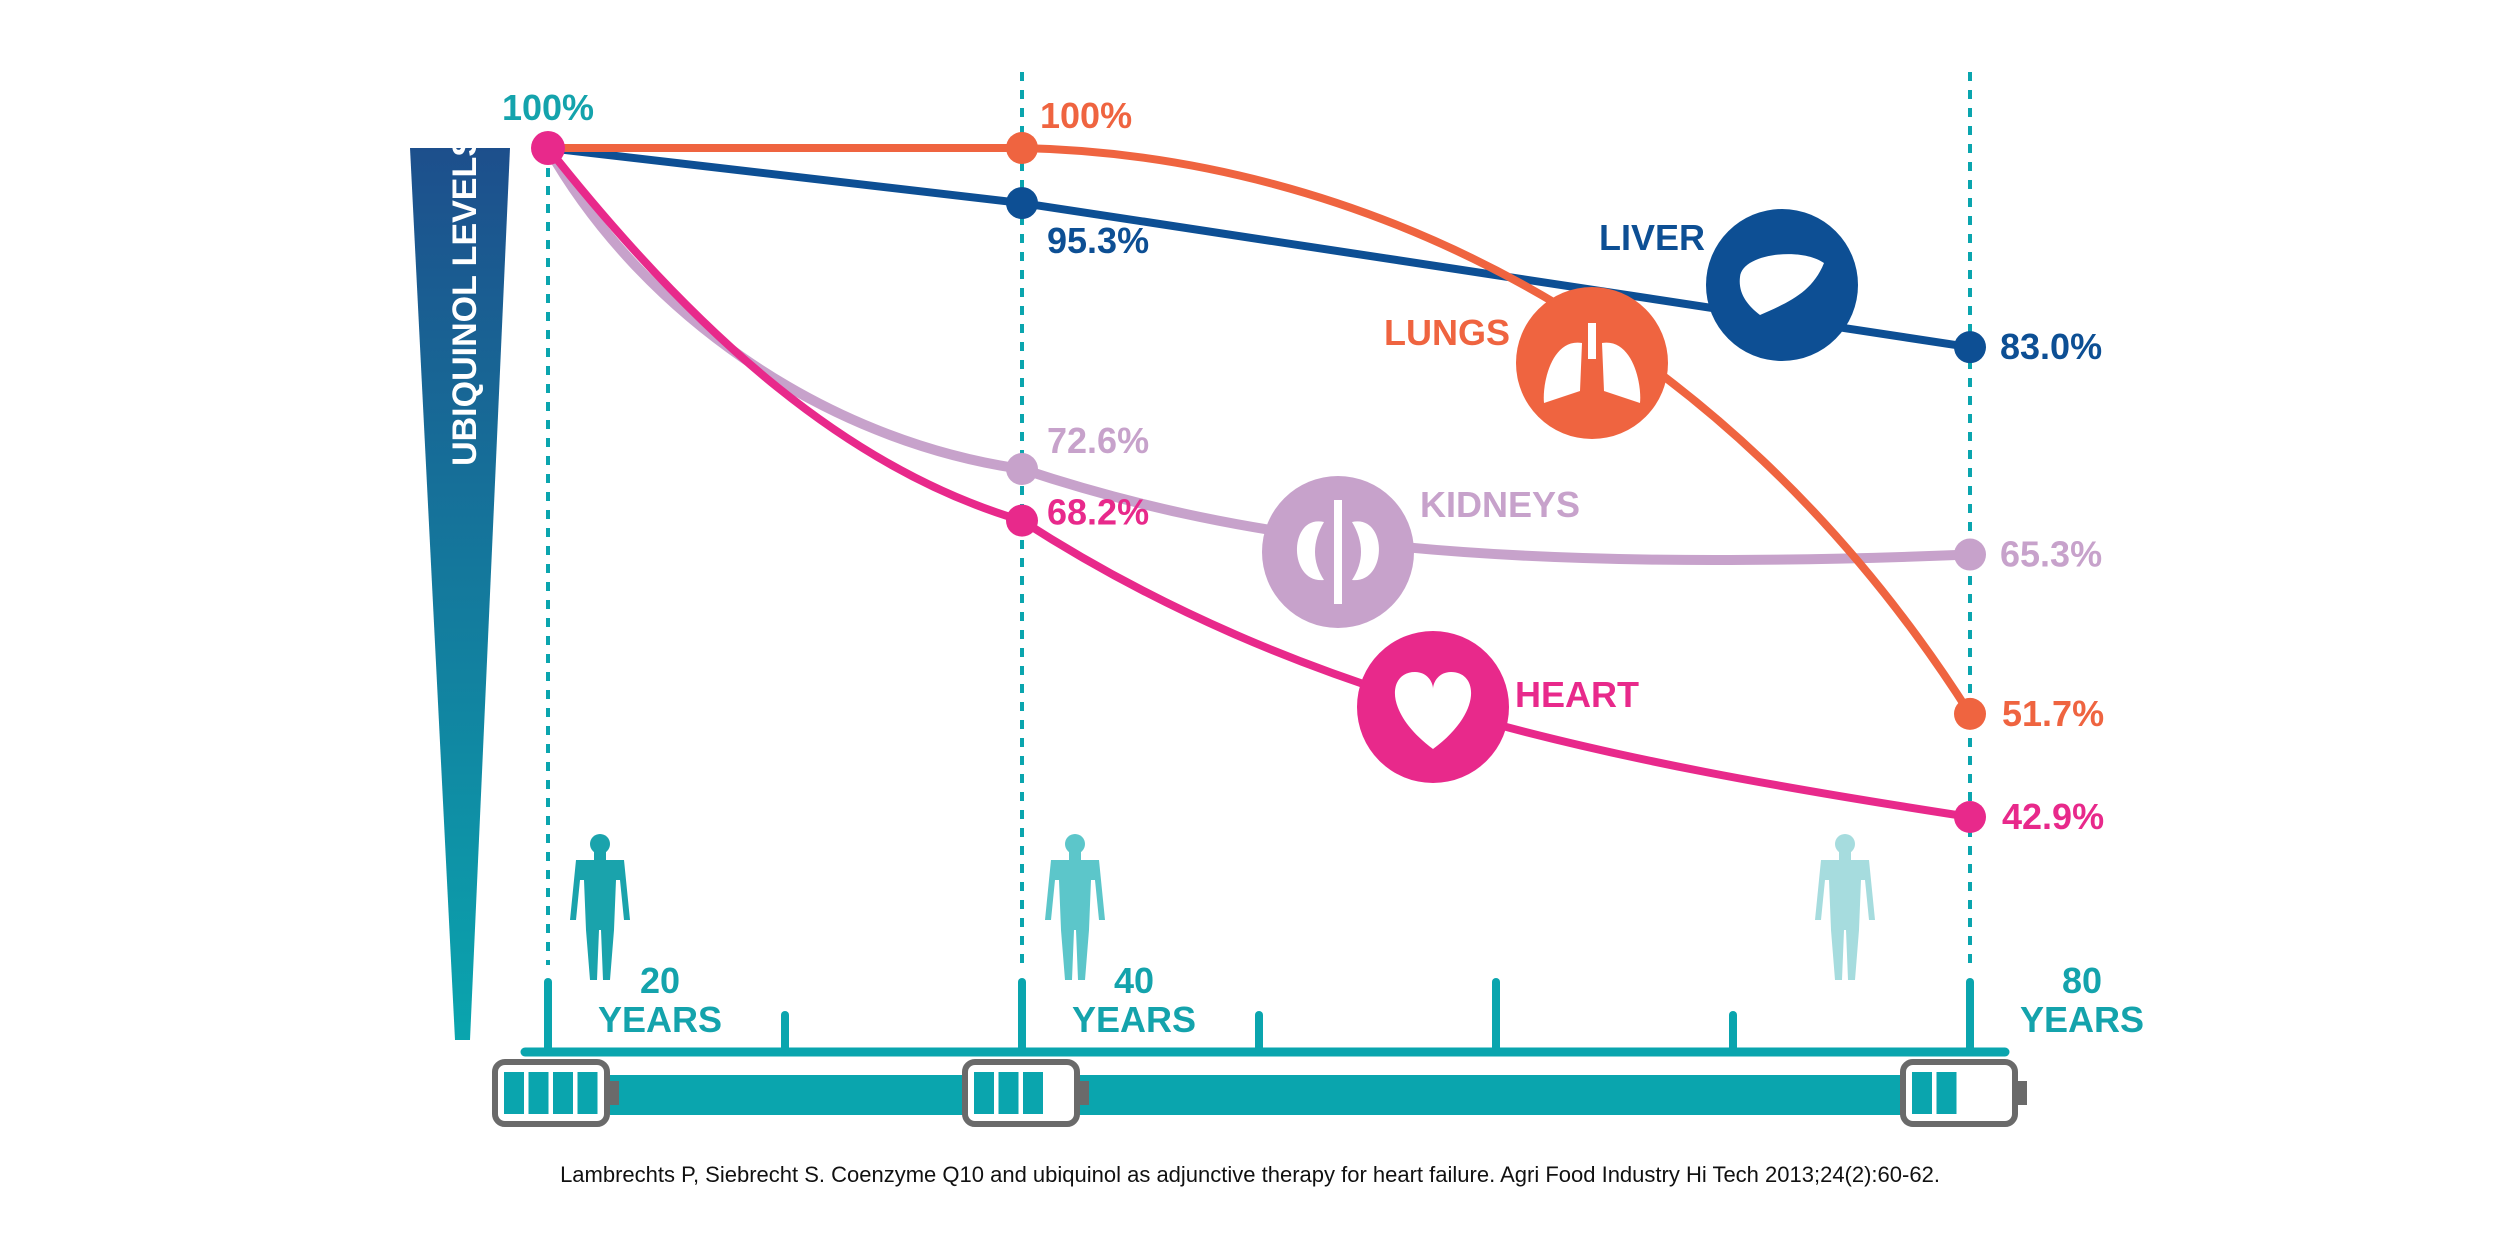 Image resolution: width=2500 pixels, height=1250 pixels. What do you see at coordinates (1098, 240) in the screenshot?
I see `data-label-liver-1: 95.3%` at bounding box center [1098, 240].